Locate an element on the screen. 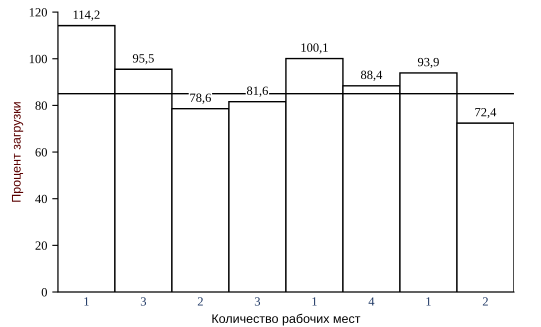  y-tick-label: 100 is located at coordinates (38, 59).